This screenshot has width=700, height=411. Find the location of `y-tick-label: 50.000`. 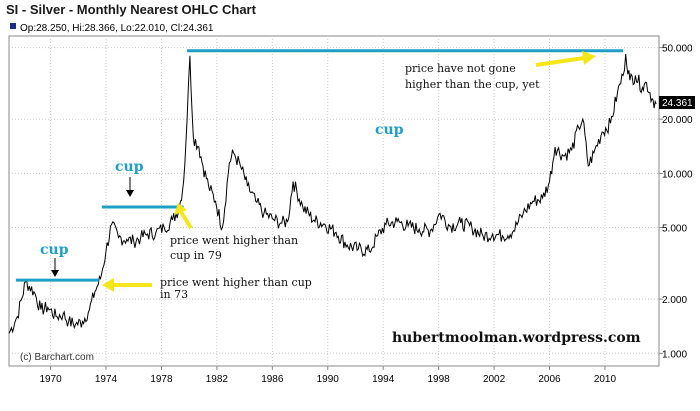

y-tick-label: 50.000 is located at coordinates (677, 49).